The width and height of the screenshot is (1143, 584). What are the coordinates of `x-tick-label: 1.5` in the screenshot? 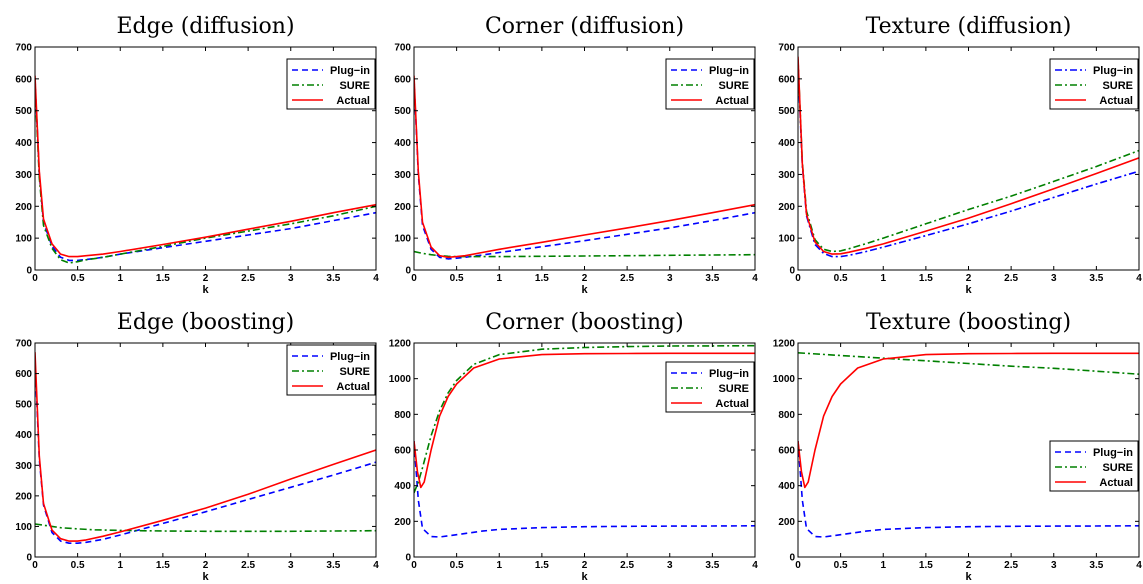 It's located at (926, 565).